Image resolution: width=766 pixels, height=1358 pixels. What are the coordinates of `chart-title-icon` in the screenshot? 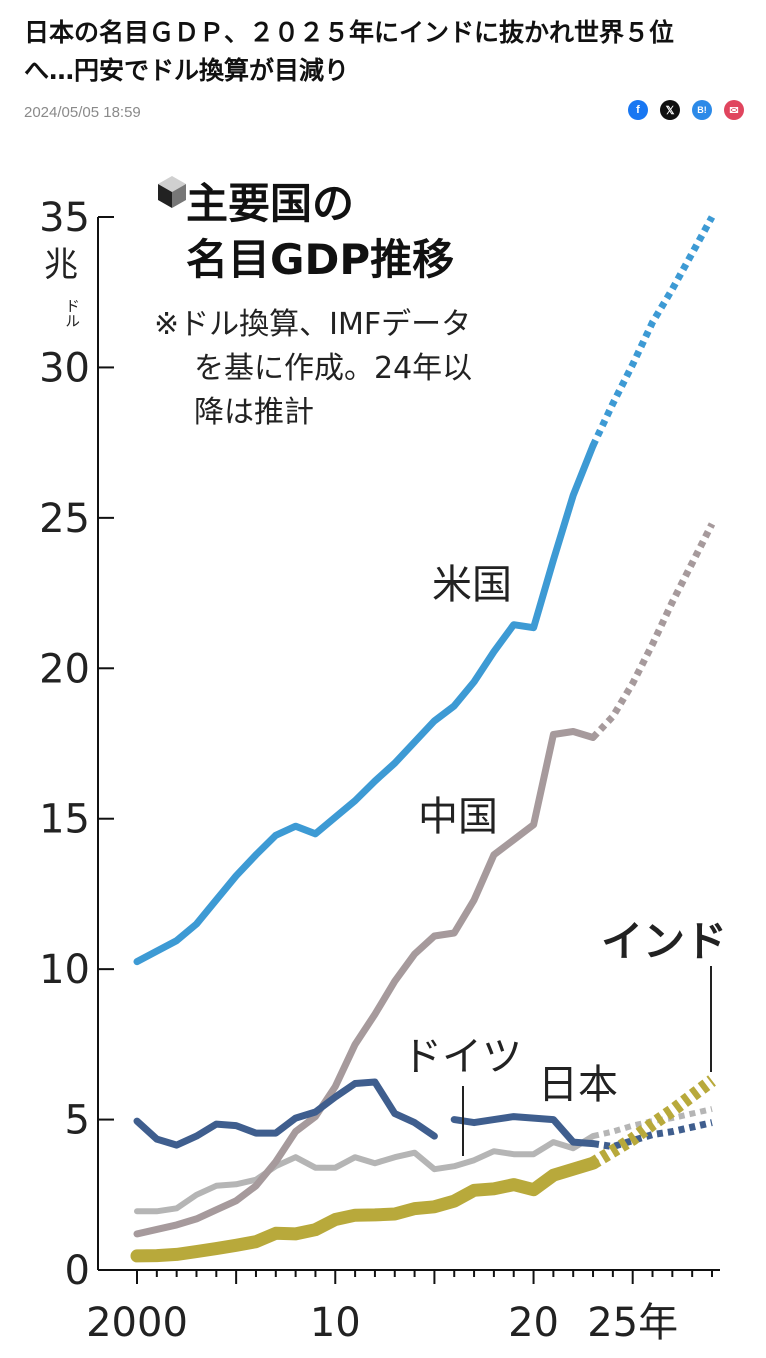 It's located at (172, 192).